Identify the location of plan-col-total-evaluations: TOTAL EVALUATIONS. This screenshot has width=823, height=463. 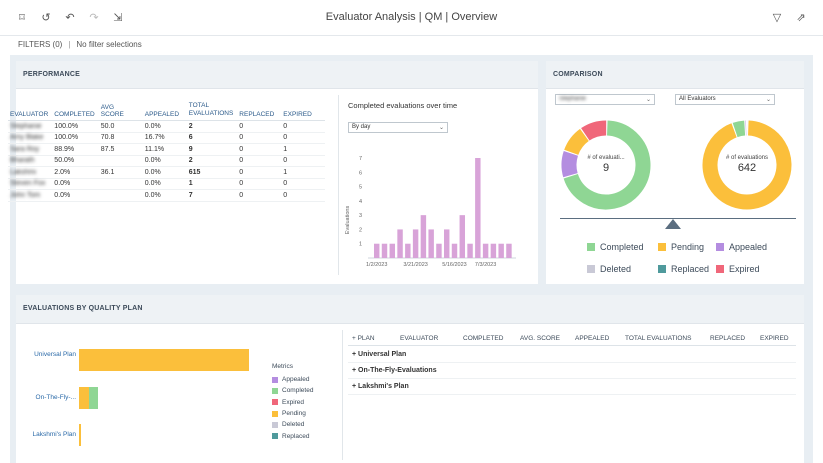
(658, 338).